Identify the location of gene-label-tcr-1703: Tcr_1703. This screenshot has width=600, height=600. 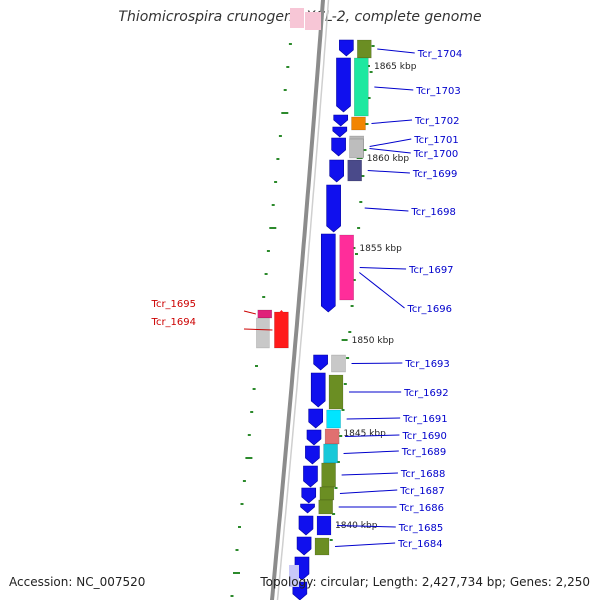
(437, 91).